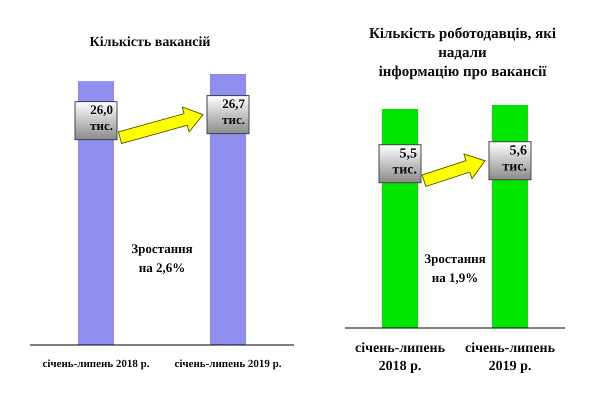 The height and width of the screenshot is (400, 615). Describe the element at coordinates (514, 159) in the screenshot. I see `data-label: 5,6 тис.` at that location.